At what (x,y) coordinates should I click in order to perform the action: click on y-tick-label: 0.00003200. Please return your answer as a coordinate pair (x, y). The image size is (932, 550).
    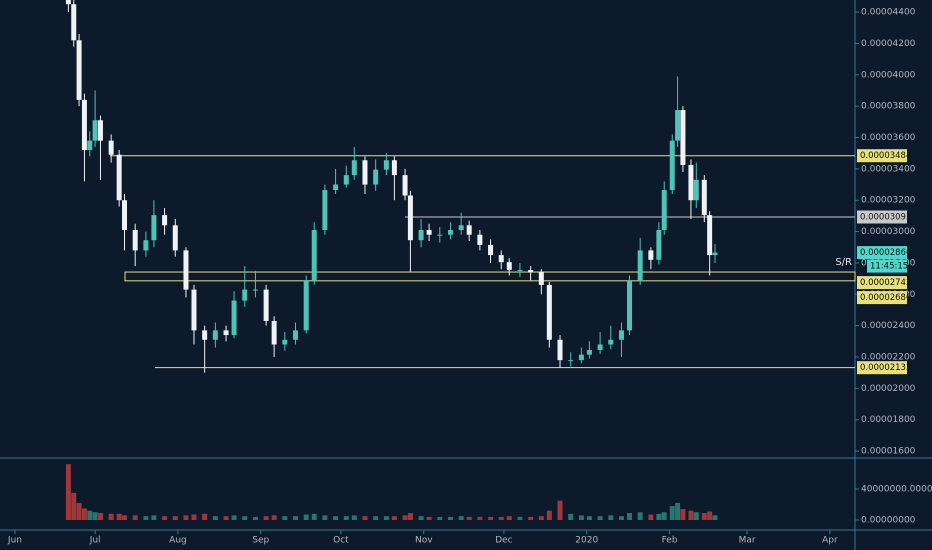
    Looking at the image, I should click on (888, 201).